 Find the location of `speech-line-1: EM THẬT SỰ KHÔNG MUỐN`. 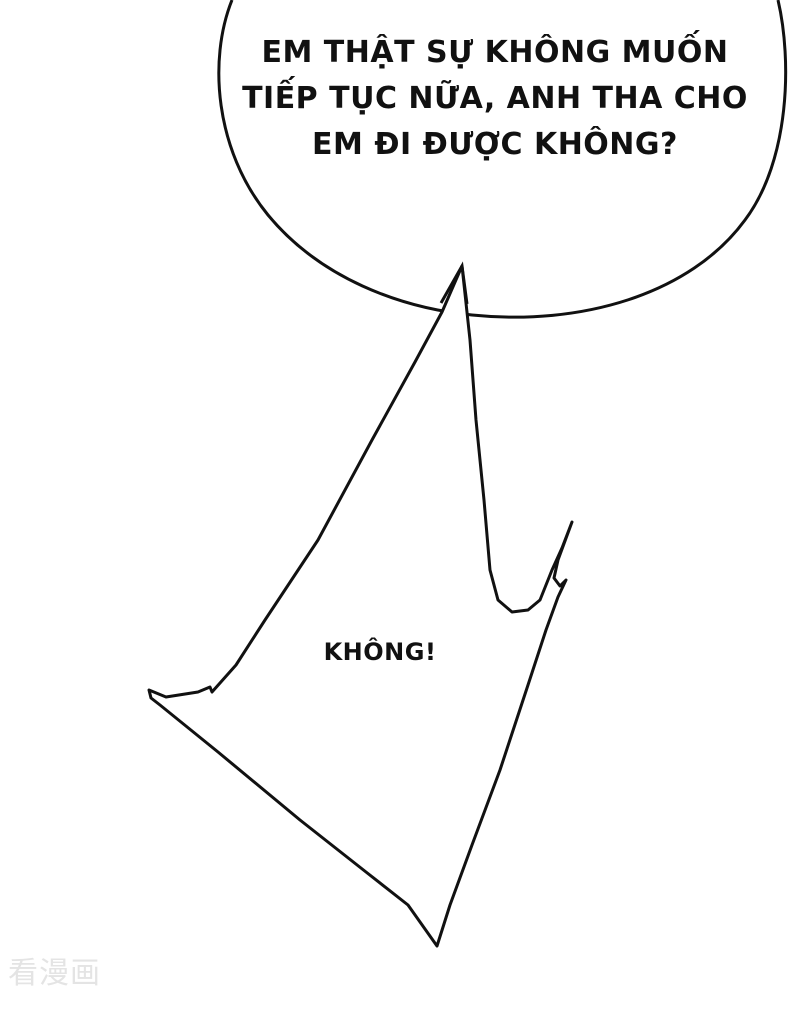

speech-line-1: EM THẬT SỰ KHÔNG MUỐN is located at coordinates (495, 52).